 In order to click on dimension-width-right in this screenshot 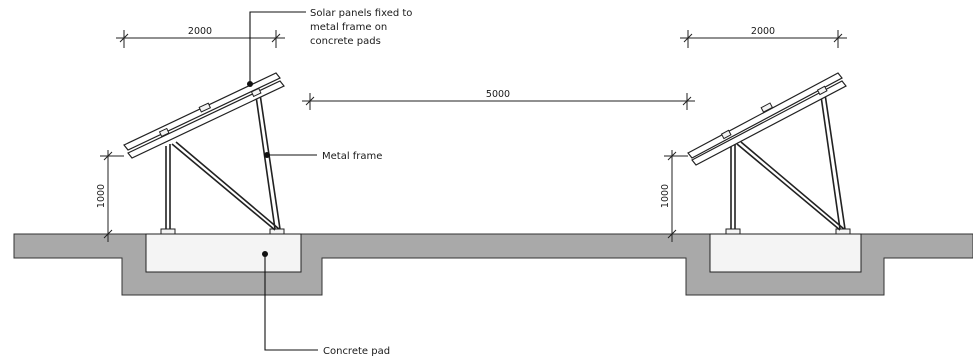, I will do `click(763, 39)`.